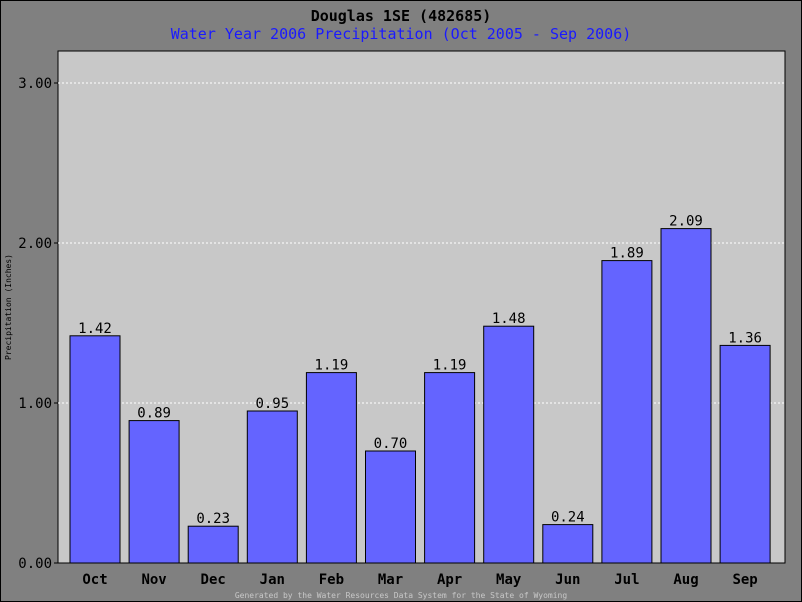  What do you see at coordinates (686, 222) in the screenshot?
I see `bar-value-label: 2.09` at bounding box center [686, 222].